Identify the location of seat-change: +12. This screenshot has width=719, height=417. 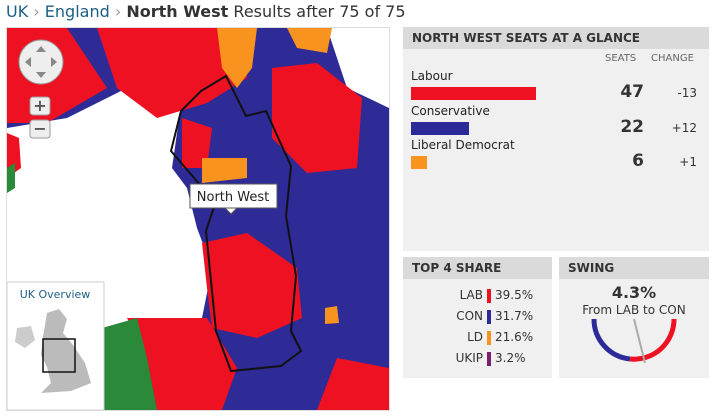
(684, 127).